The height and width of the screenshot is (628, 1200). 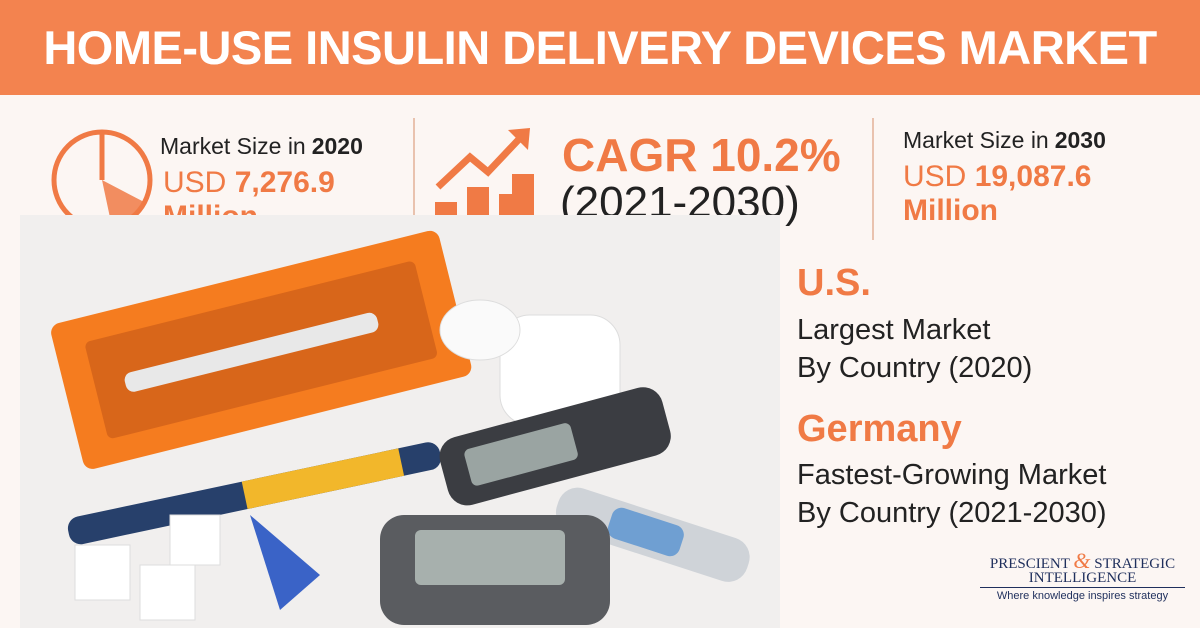 What do you see at coordinates (950, 210) in the screenshot?
I see `text: Million` at bounding box center [950, 210].